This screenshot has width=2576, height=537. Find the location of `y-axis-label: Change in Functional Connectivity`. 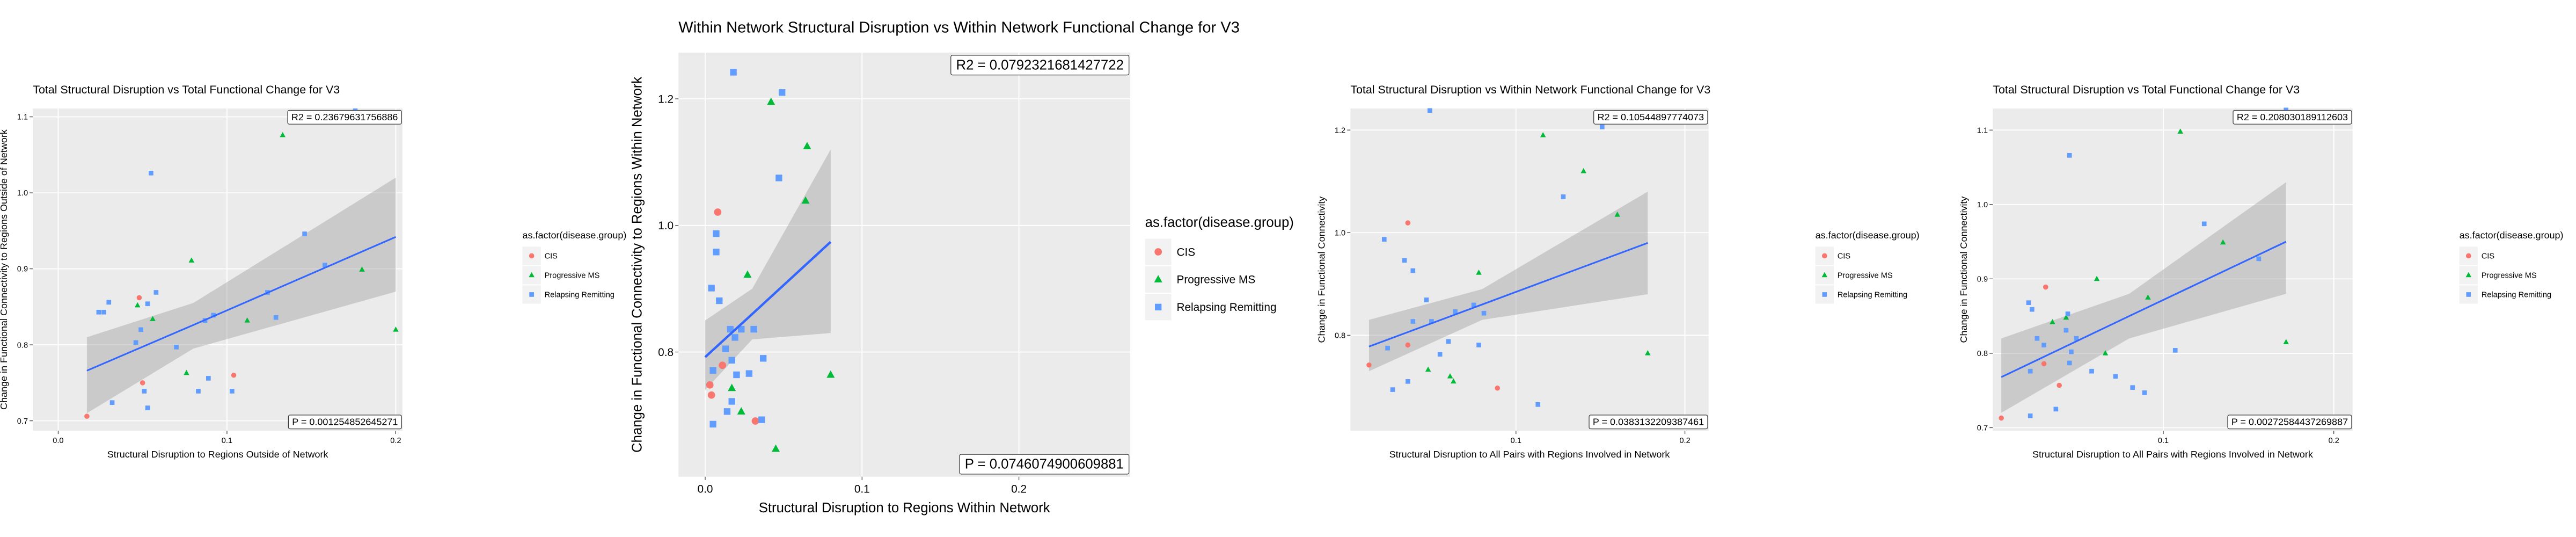

y-axis-label: Change in Functional Connectivity is located at coordinates (1963, 270).